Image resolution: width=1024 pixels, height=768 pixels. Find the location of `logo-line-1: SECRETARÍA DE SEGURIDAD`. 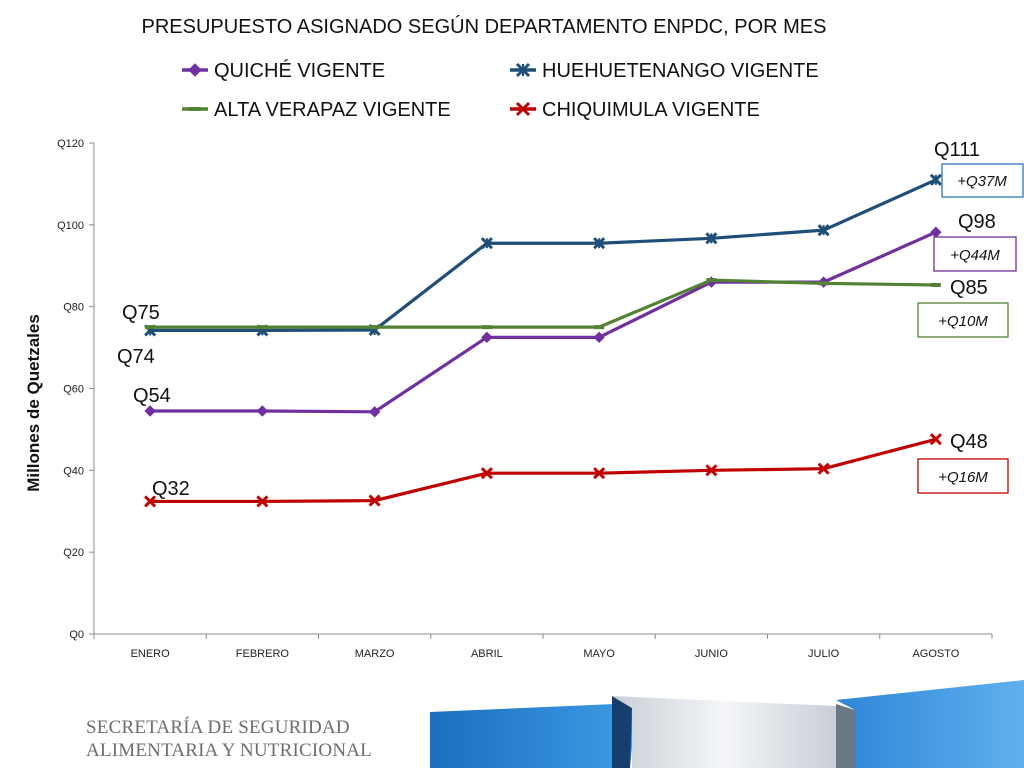

logo-line-1: SECRETARÍA DE SEGURIDAD is located at coordinates (218, 727).